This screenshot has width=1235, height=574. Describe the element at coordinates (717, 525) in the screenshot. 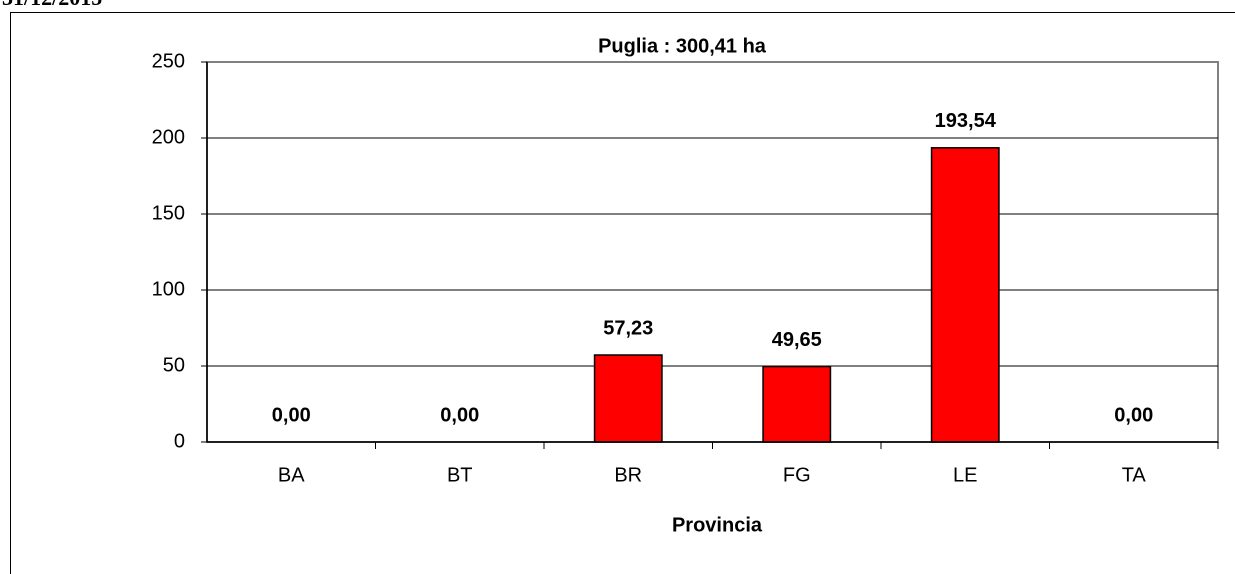

I see `x-axis-label: Provincia` at that location.